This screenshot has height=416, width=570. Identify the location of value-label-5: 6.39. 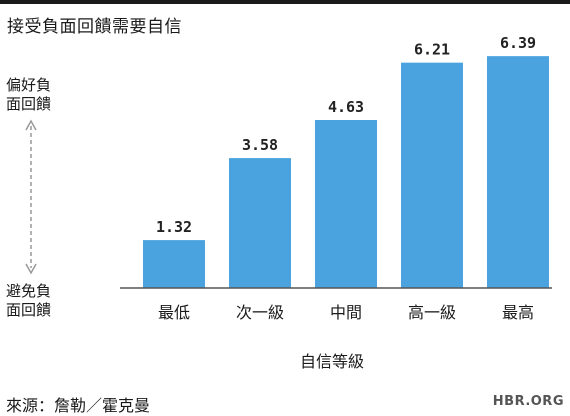
(518, 43).